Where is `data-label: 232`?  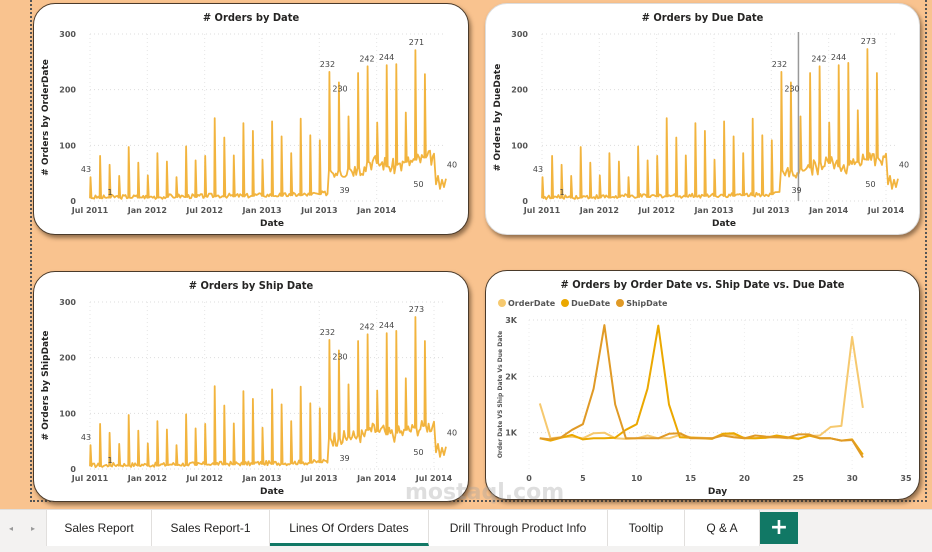
data-label: 232 is located at coordinates (327, 332).